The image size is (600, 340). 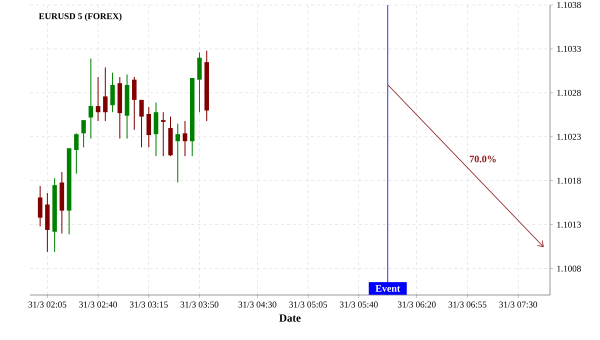 I want to click on y-tick-label: 1.1018, so click(x=569, y=181).